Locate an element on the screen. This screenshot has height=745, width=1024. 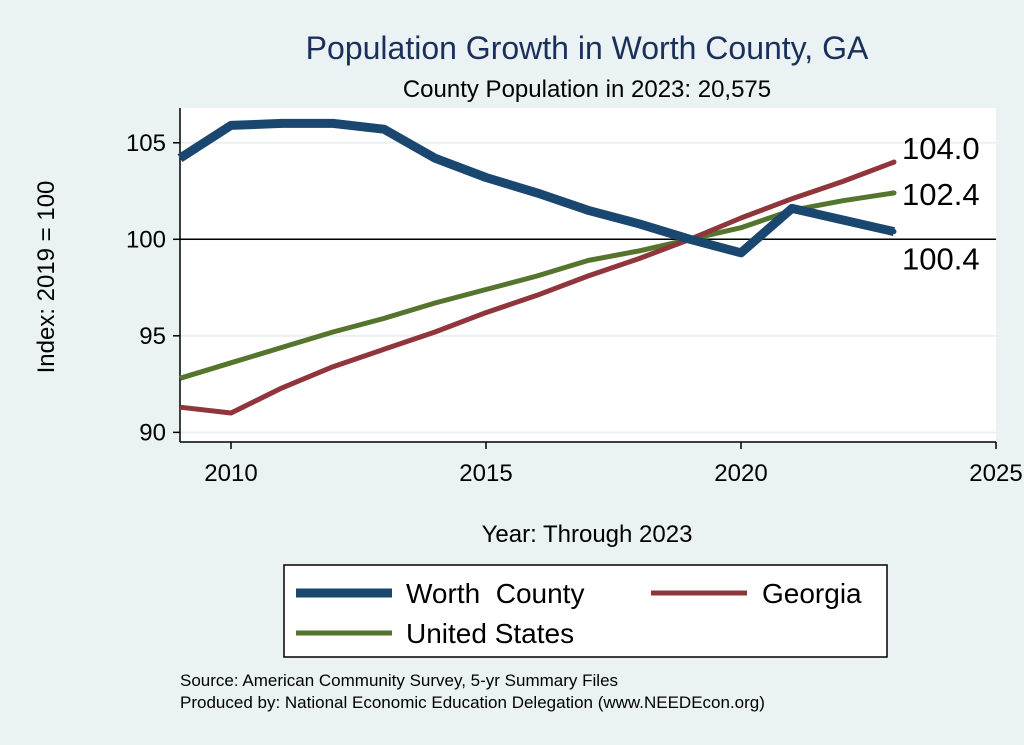
legend: Worth County Georgia United States is located at coordinates (585, 611).